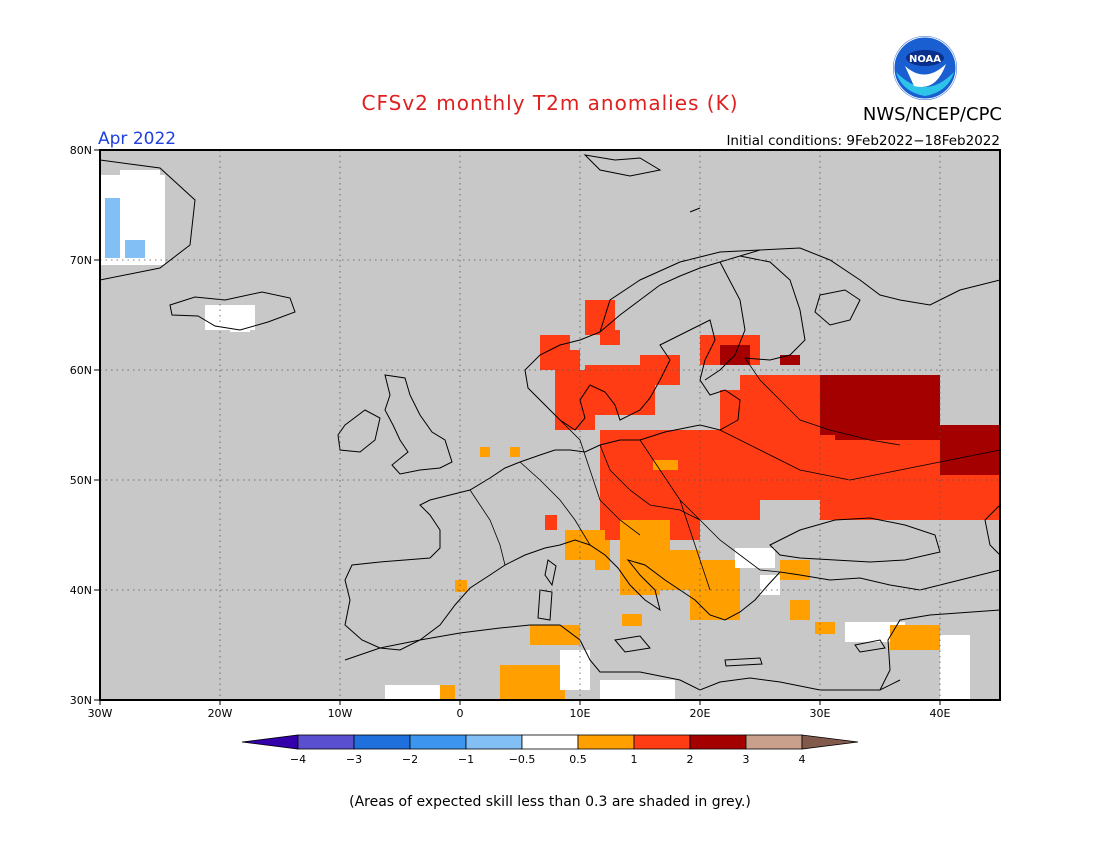 The width and height of the screenshot is (1100, 850). Describe the element at coordinates (298, 759) in the screenshot. I see `colorbar-tick-label: −4` at that location.